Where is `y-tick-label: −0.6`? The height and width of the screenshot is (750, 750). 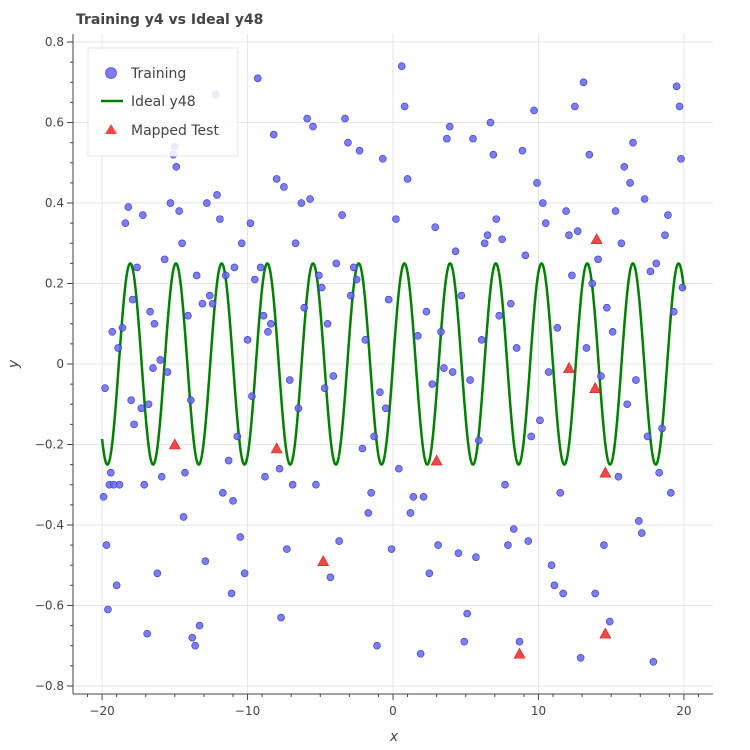 y-tick-label: −0.6 is located at coordinates (49, 605).